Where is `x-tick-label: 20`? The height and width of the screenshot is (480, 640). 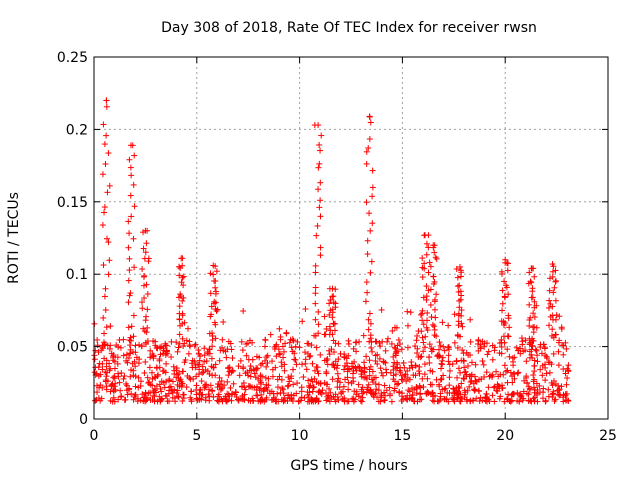 x-tick-label: 20 is located at coordinates (505, 436).